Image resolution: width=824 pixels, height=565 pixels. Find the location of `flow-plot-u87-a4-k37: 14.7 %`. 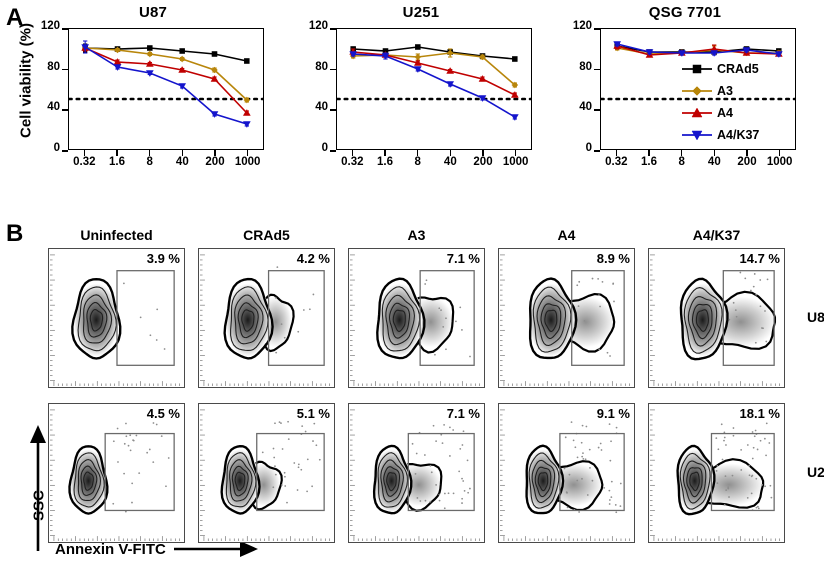

flow-plot-u87-a4-k37: 14.7 % is located at coordinates (716, 318).